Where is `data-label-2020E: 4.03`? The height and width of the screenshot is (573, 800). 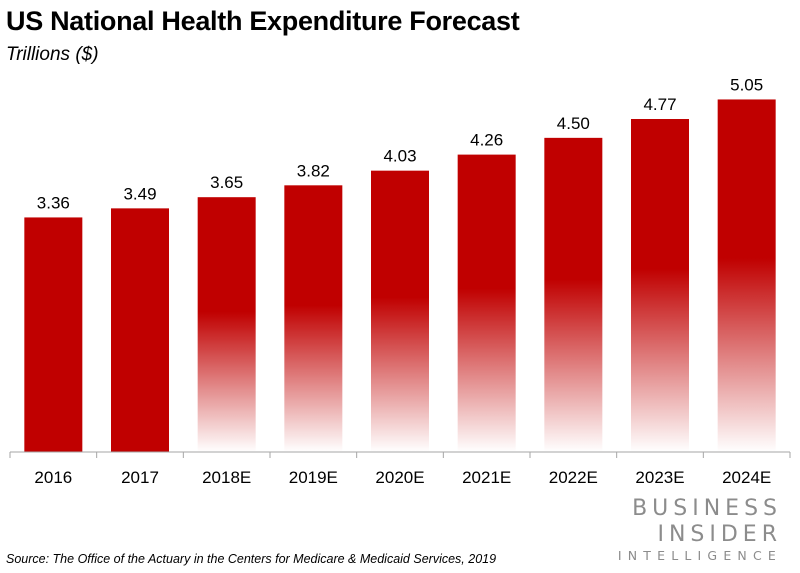
data-label-2020E: 4.03 is located at coordinates (399, 156).